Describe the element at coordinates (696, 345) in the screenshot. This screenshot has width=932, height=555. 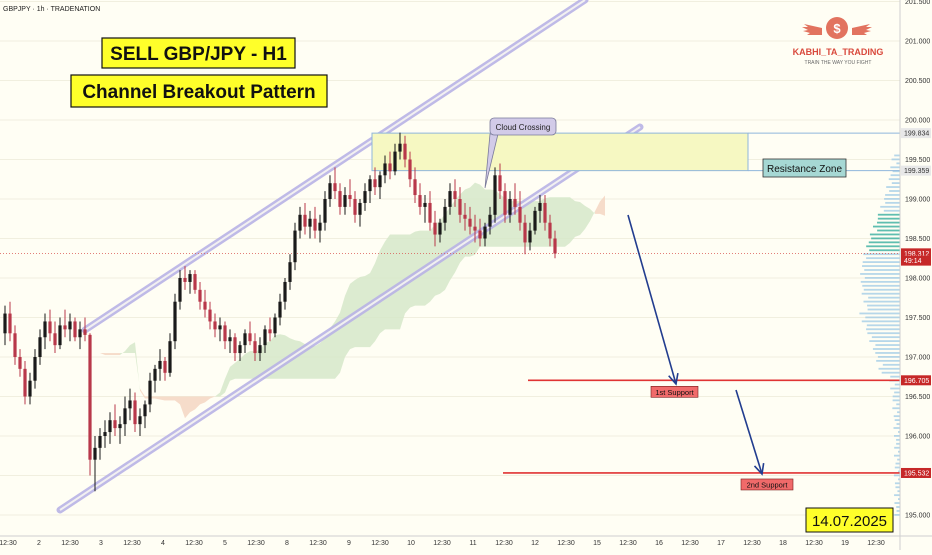
I see `projection-arrows` at that location.